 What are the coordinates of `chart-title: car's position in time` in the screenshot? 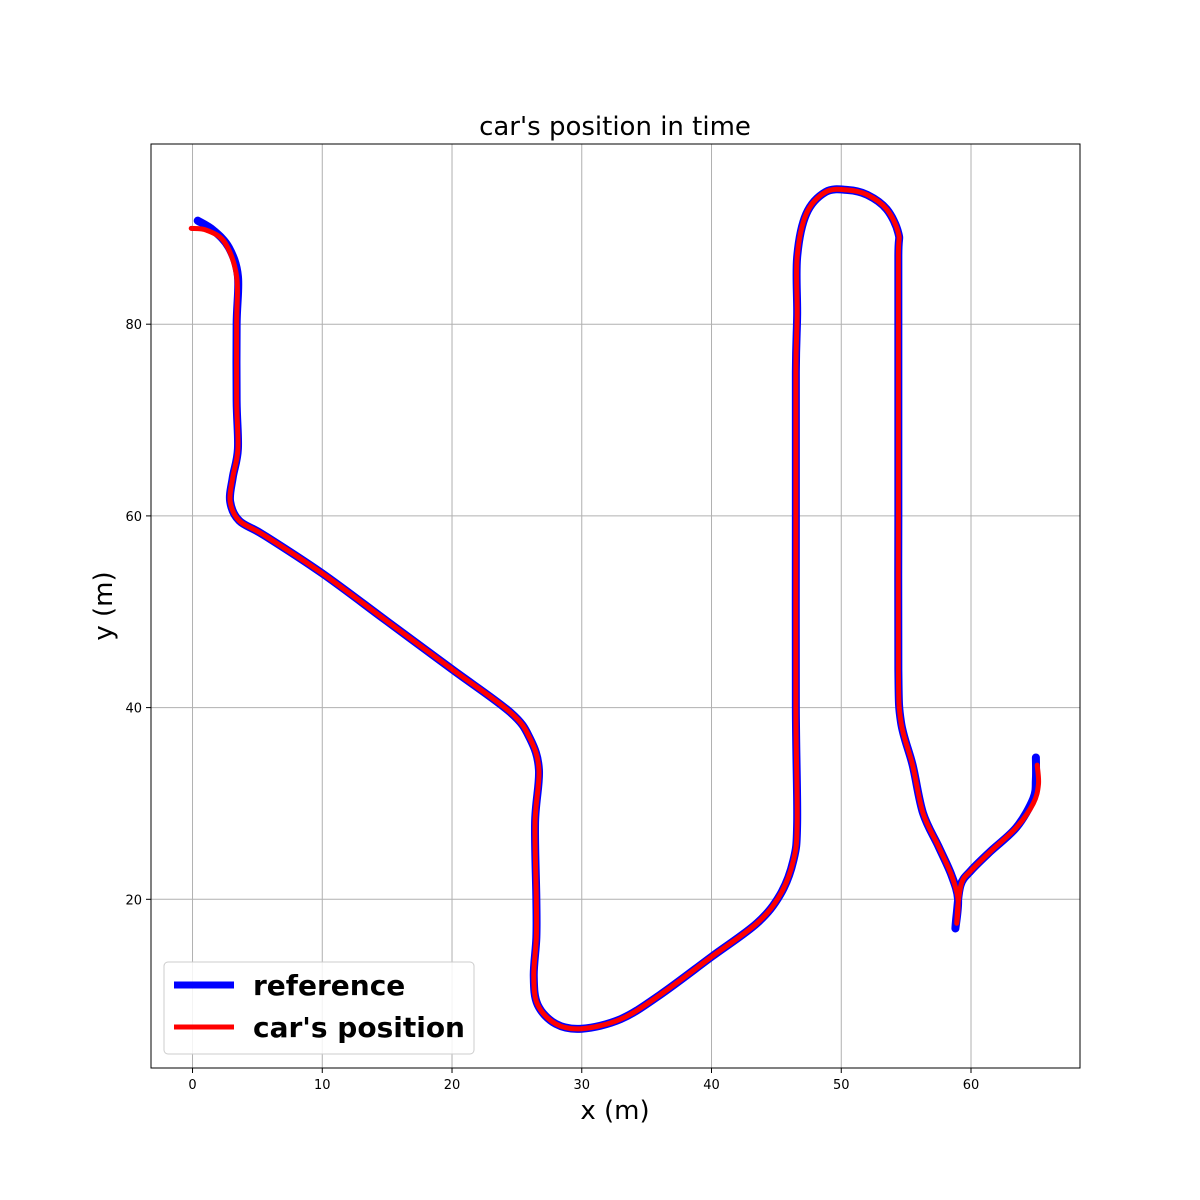 It's located at (615, 127).